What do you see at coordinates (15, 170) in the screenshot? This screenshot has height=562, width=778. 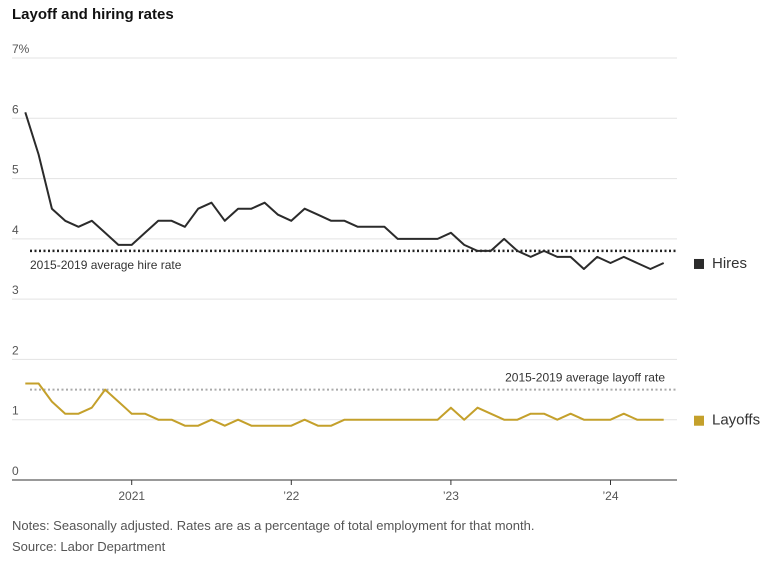 I see `y-tick-label: 5` at bounding box center [15, 170].